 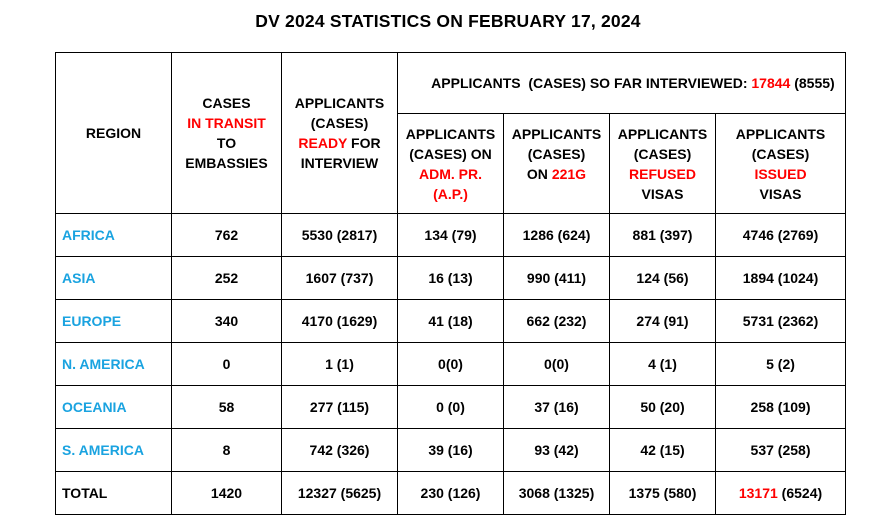 I want to click on ap-cell: 0(0), so click(x=450, y=364).